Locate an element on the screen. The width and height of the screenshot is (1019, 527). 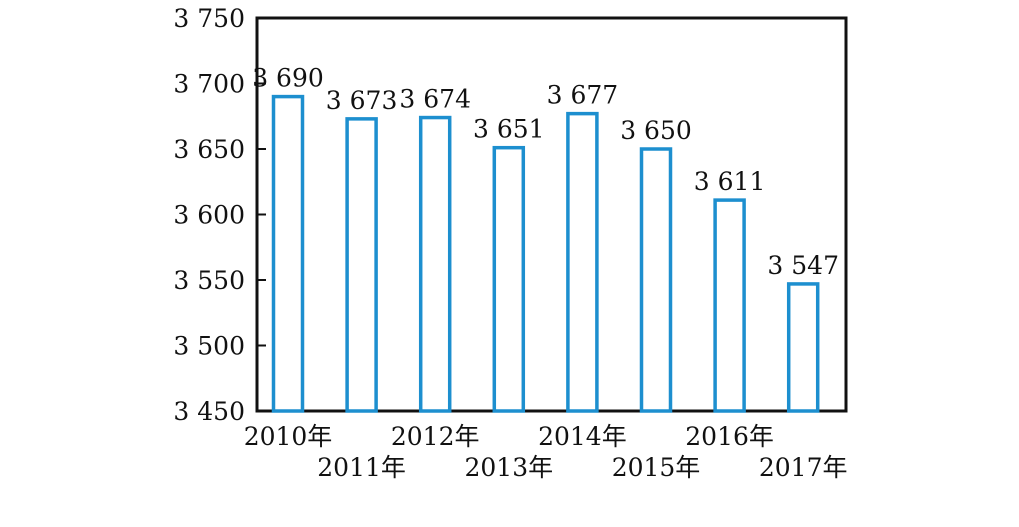
data-label: 3 611 is located at coordinates (730, 181).